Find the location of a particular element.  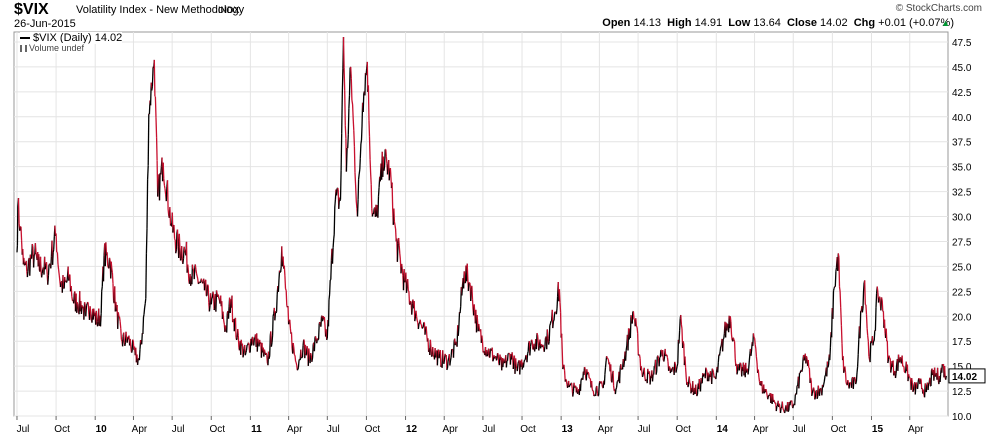

legend-series-label: $VIX (Daily) 14.02 is located at coordinates (78, 38).